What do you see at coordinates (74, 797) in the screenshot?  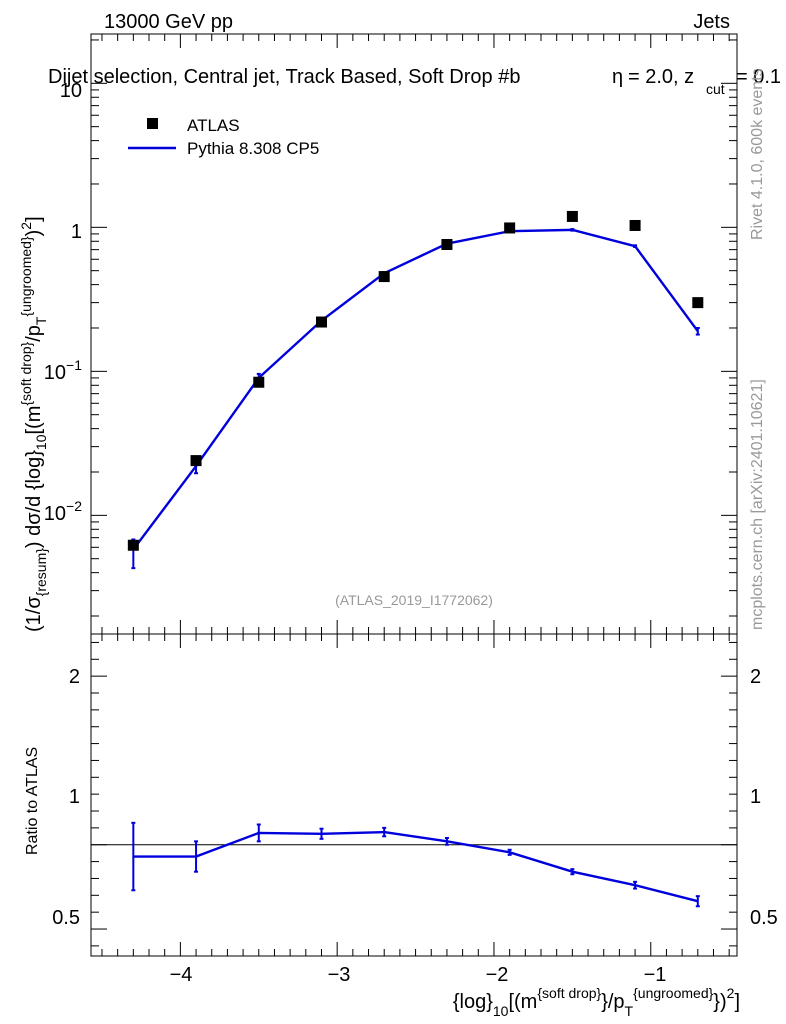 I see `ratio-ytick-1: 1` at bounding box center [74, 797].